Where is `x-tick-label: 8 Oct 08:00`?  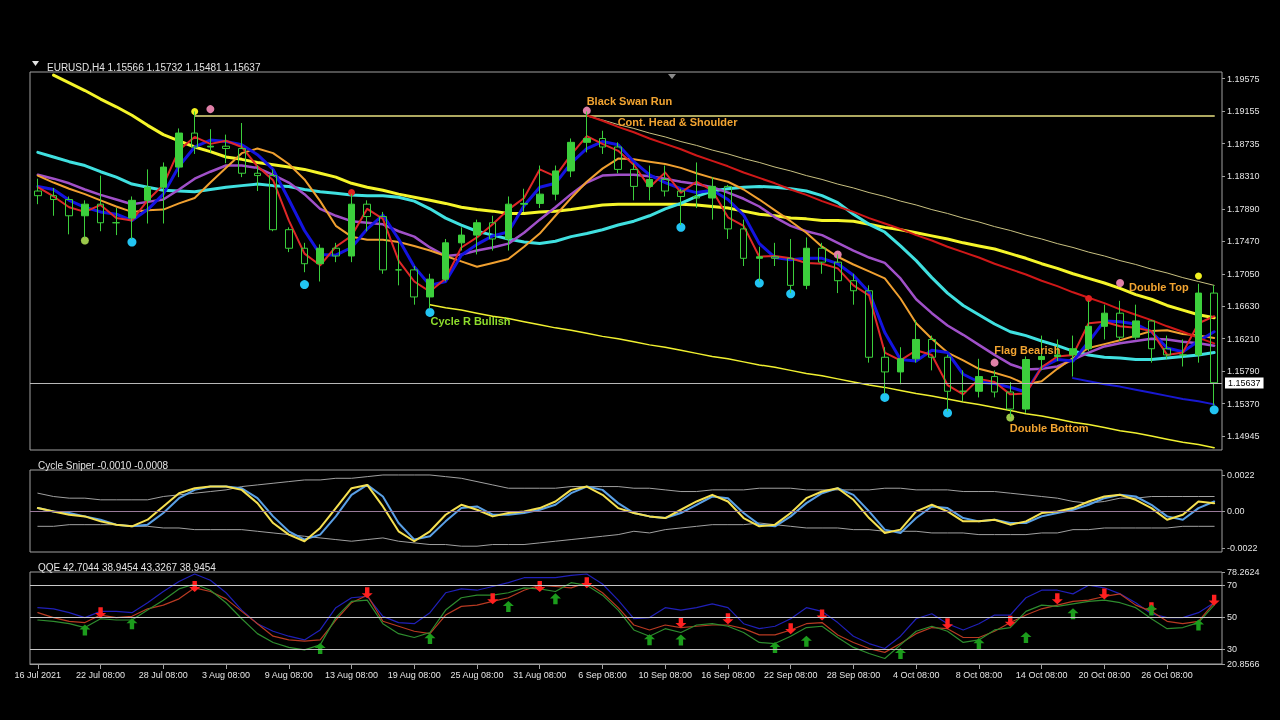
x-tick-label: 8 Oct 08:00 is located at coordinates (979, 674).